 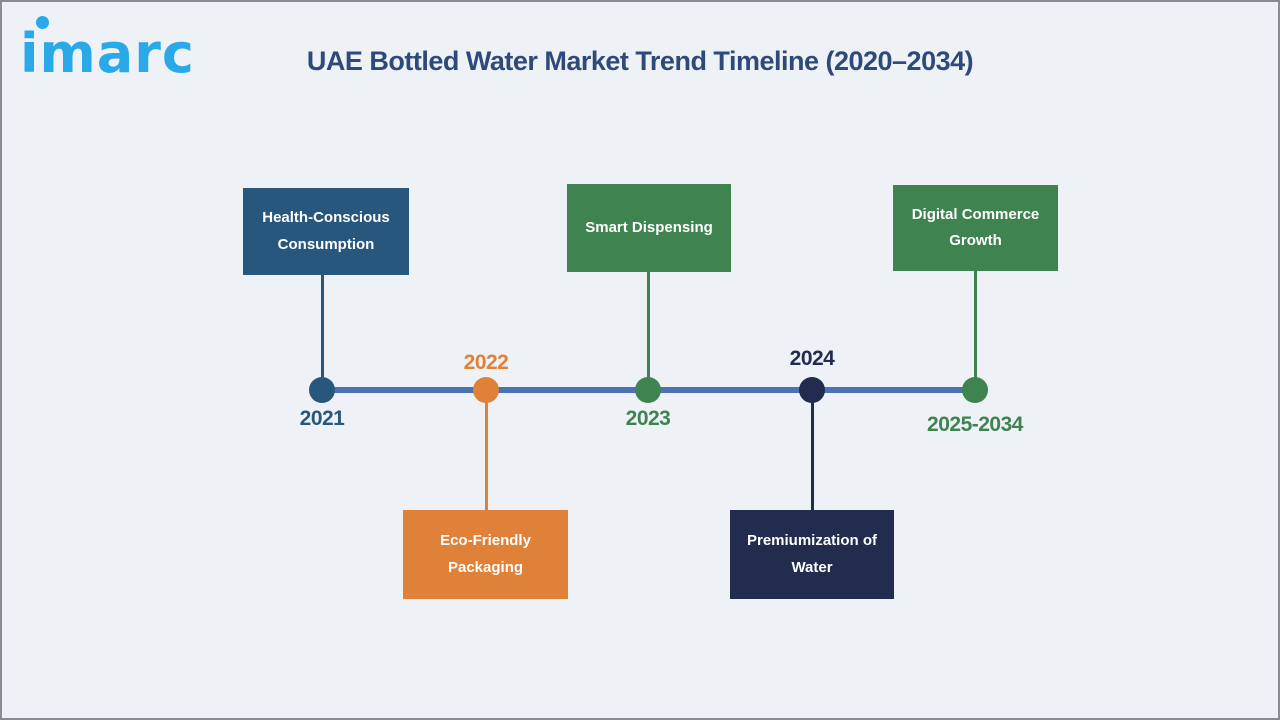 What do you see at coordinates (322, 418) in the screenshot?
I see `milestone-year: 2021` at bounding box center [322, 418].